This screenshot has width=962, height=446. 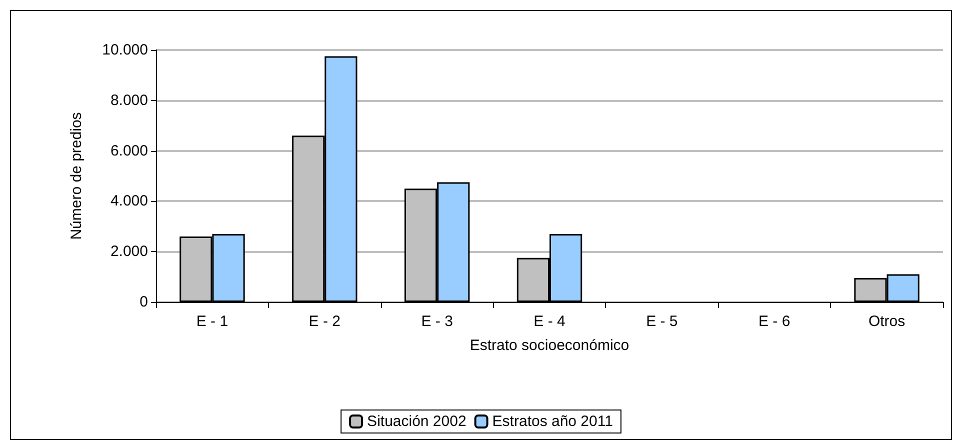 I want to click on y-tick-label: 6.000, so click(x=129, y=151).